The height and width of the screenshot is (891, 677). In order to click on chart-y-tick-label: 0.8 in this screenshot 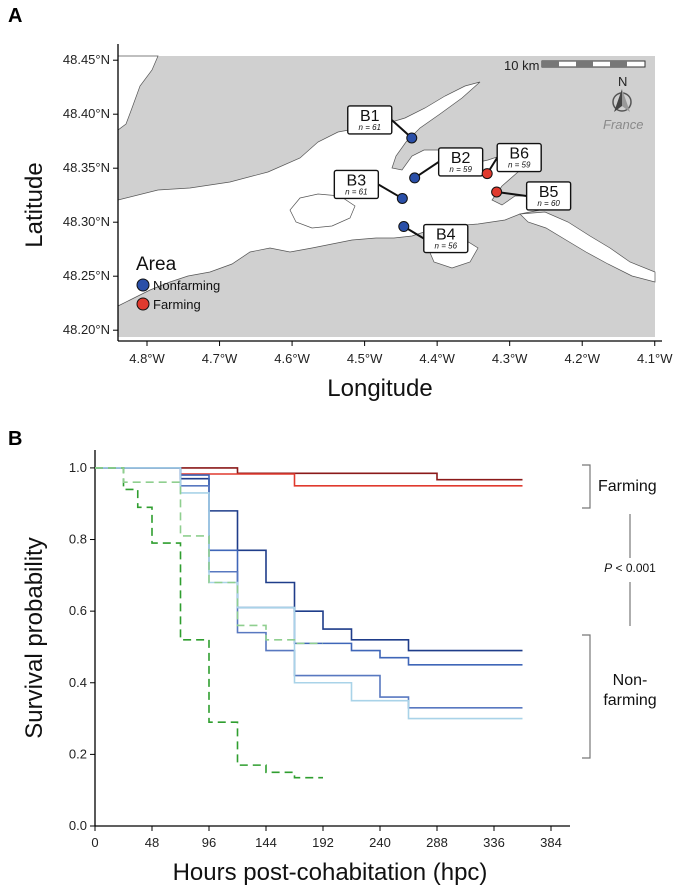, I will do `click(78, 539)`.